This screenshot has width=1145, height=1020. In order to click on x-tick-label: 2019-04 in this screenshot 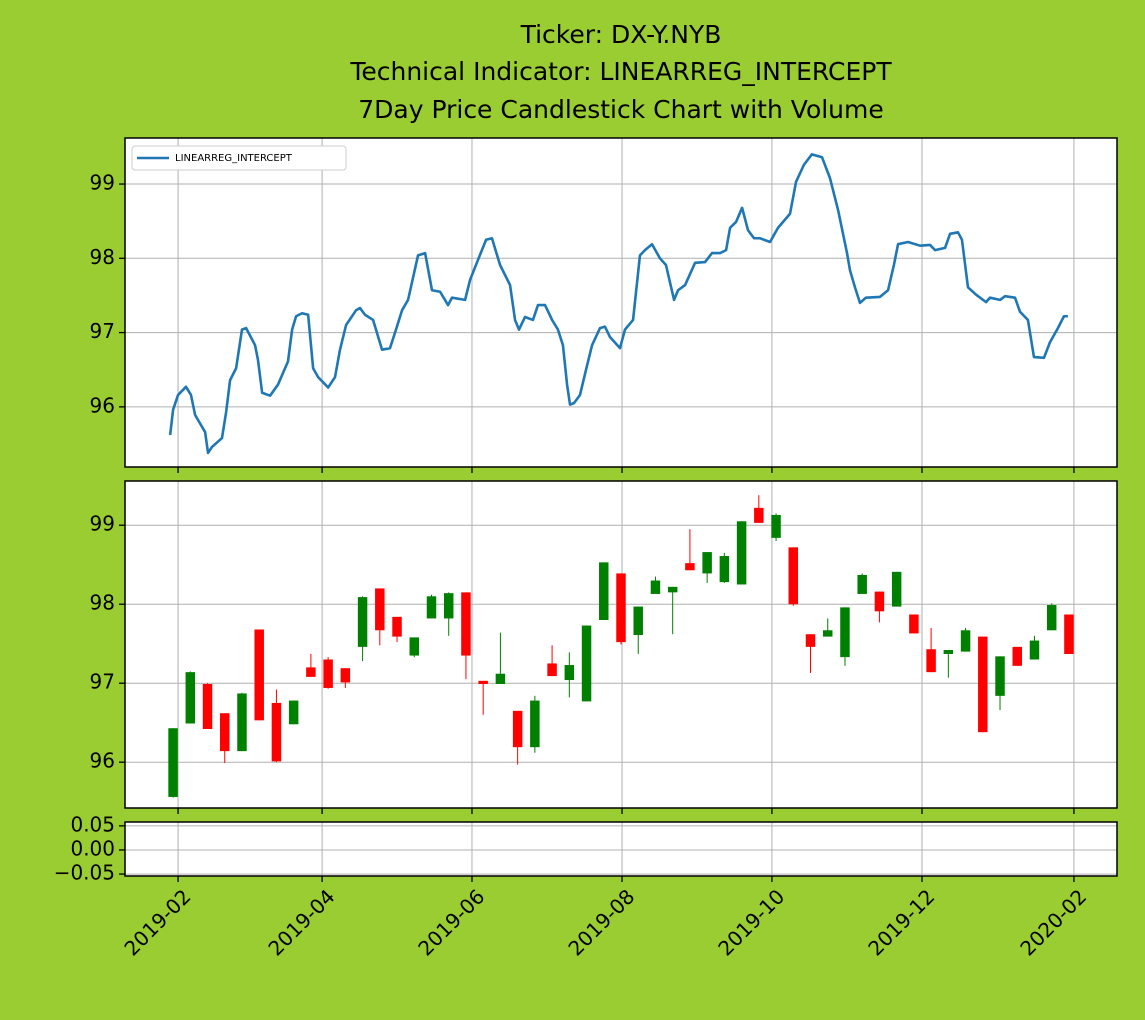, I will do `click(301, 922)`.